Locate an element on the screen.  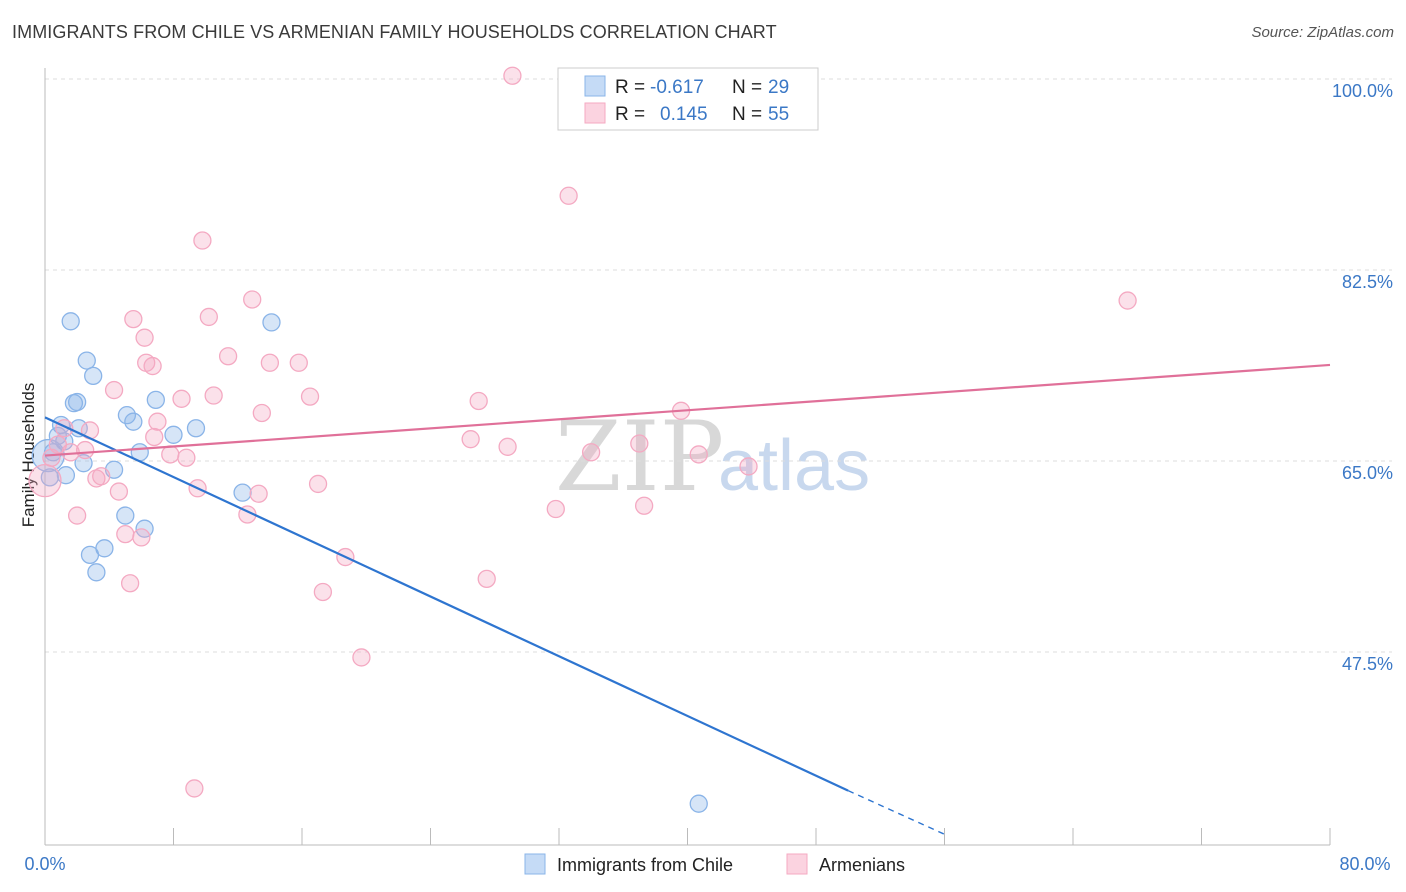
legend-swatch-chile is located at coordinates (595, 86).